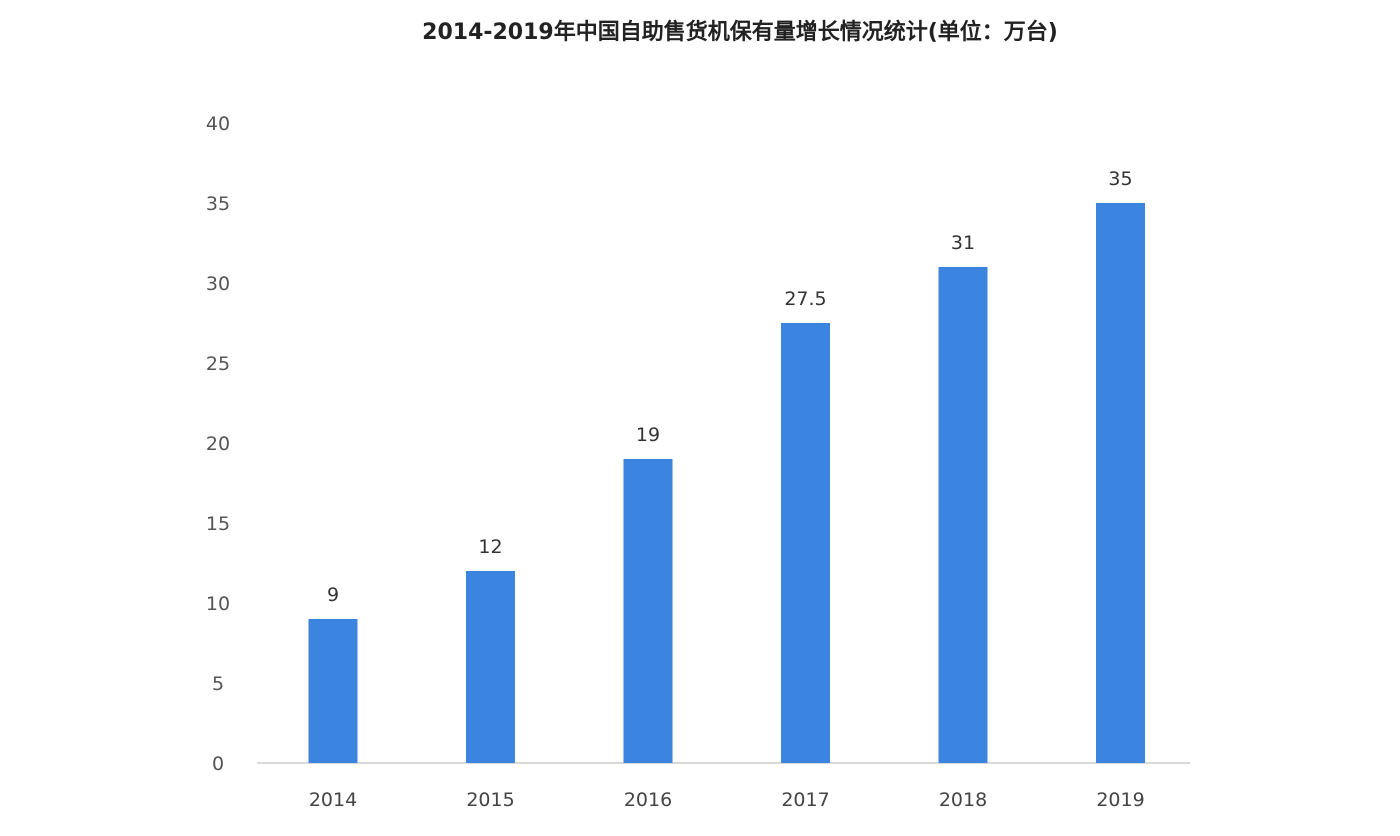 The width and height of the screenshot is (1400, 836). What do you see at coordinates (218, 124) in the screenshot?
I see `y-tick-label: 40` at bounding box center [218, 124].